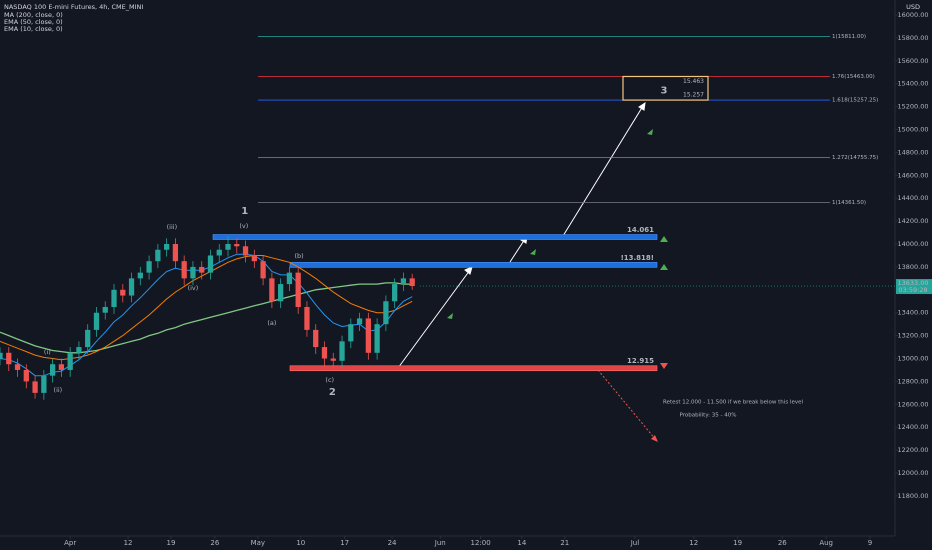  I want to click on wave-label: (c), so click(329, 380).